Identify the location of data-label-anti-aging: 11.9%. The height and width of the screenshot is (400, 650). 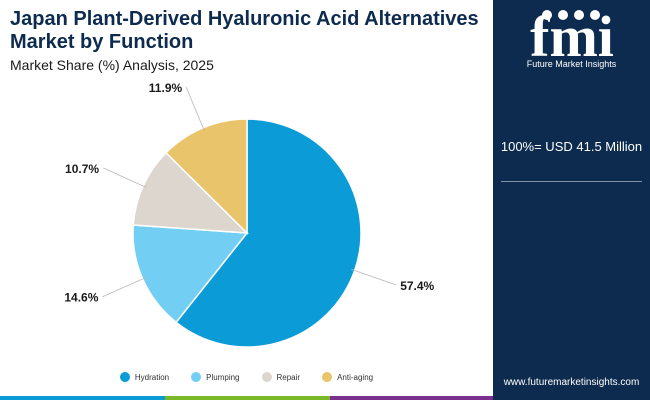
(166, 88).